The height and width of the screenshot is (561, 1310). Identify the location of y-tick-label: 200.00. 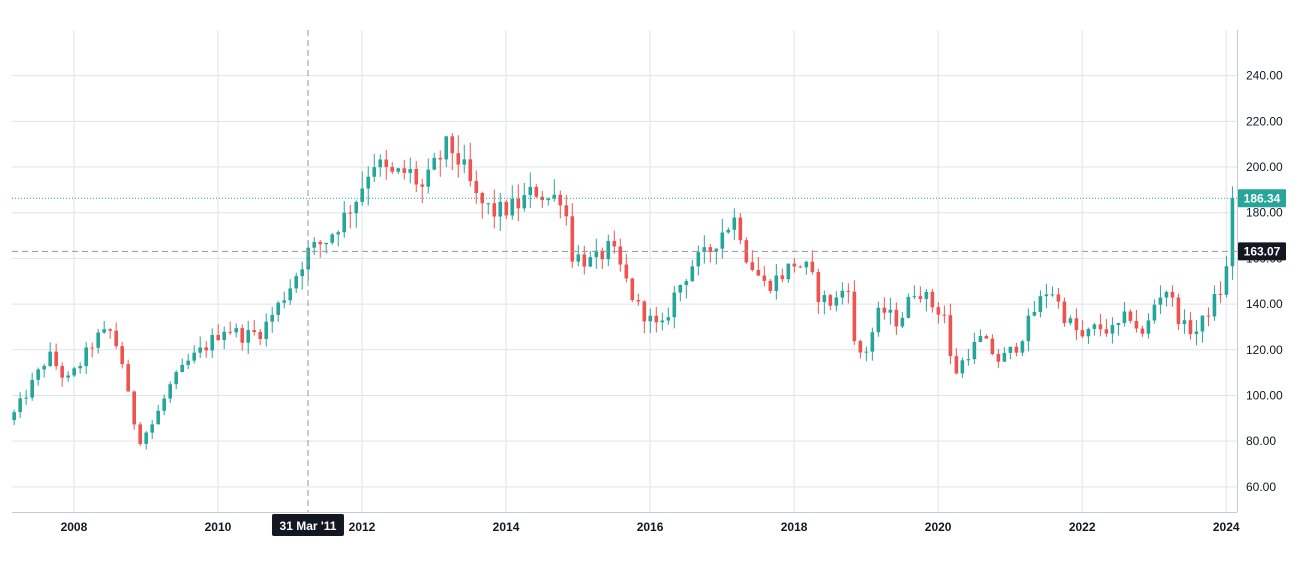
(1264, 167).